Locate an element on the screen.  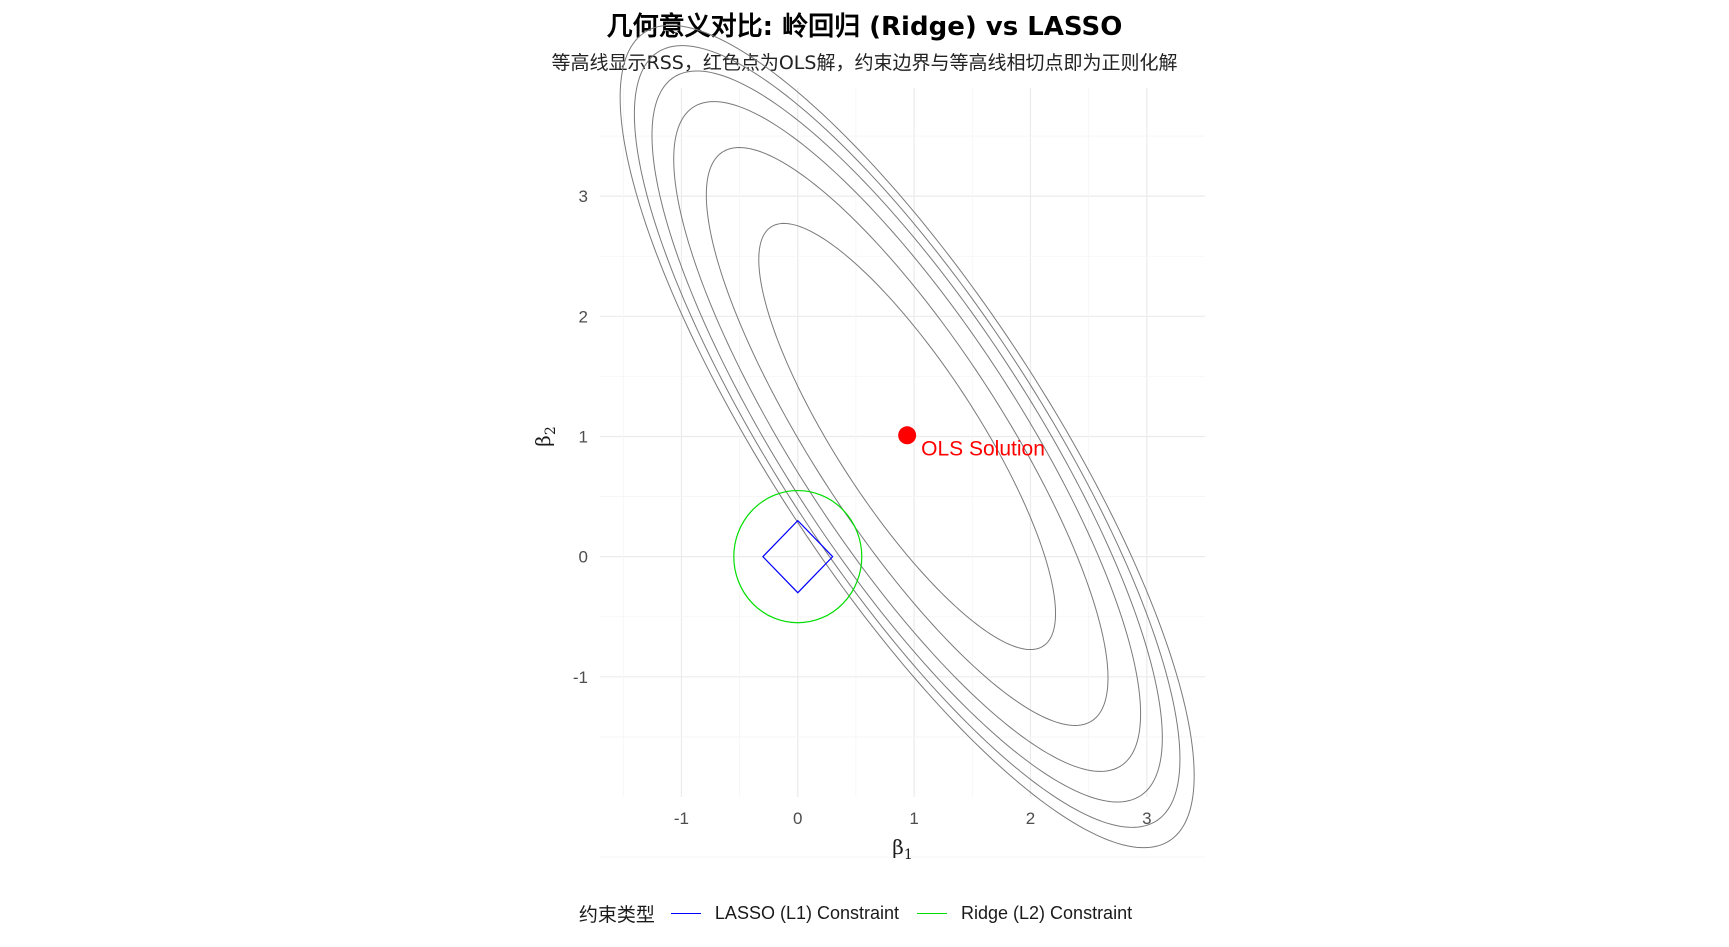
y-tick-label: 1 is located at coordinates (583, 436).